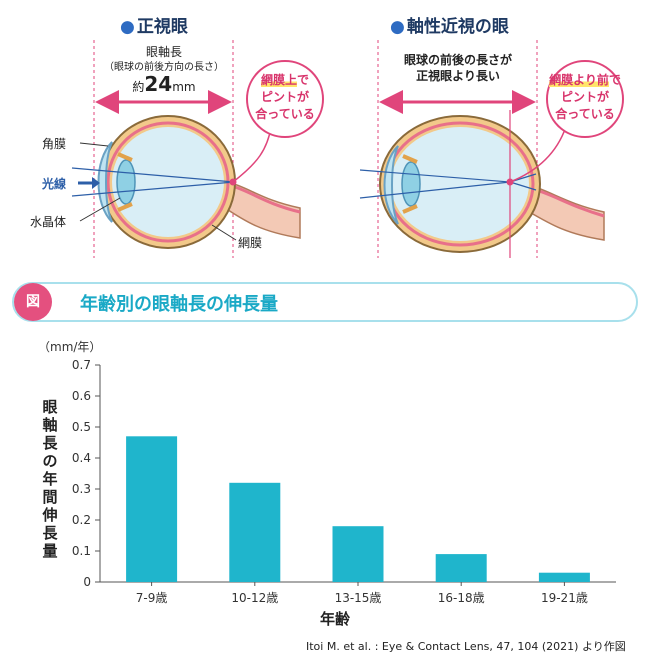 This screenshot has height=660, width=668. What do you see at coordinates (70, 347) in the screenshot?
I see `y-unit-label: （mm/年）` at bounding box center [70, 347].